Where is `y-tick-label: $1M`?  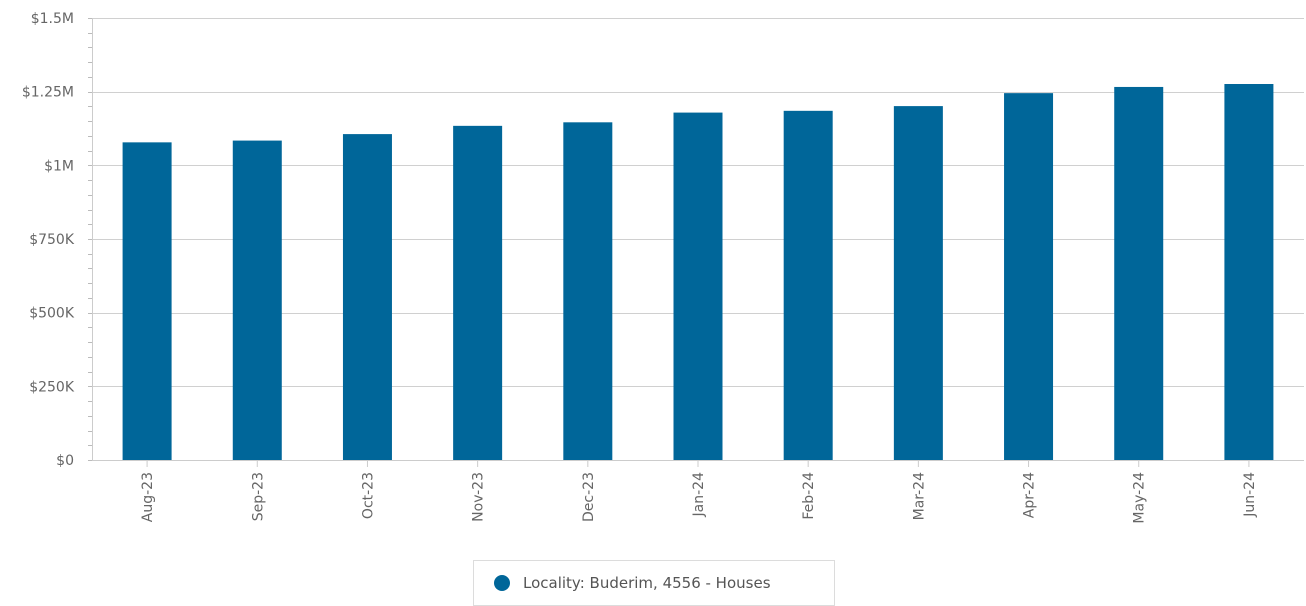 y-tick-label: $1M is located at coordinates (59, 166).